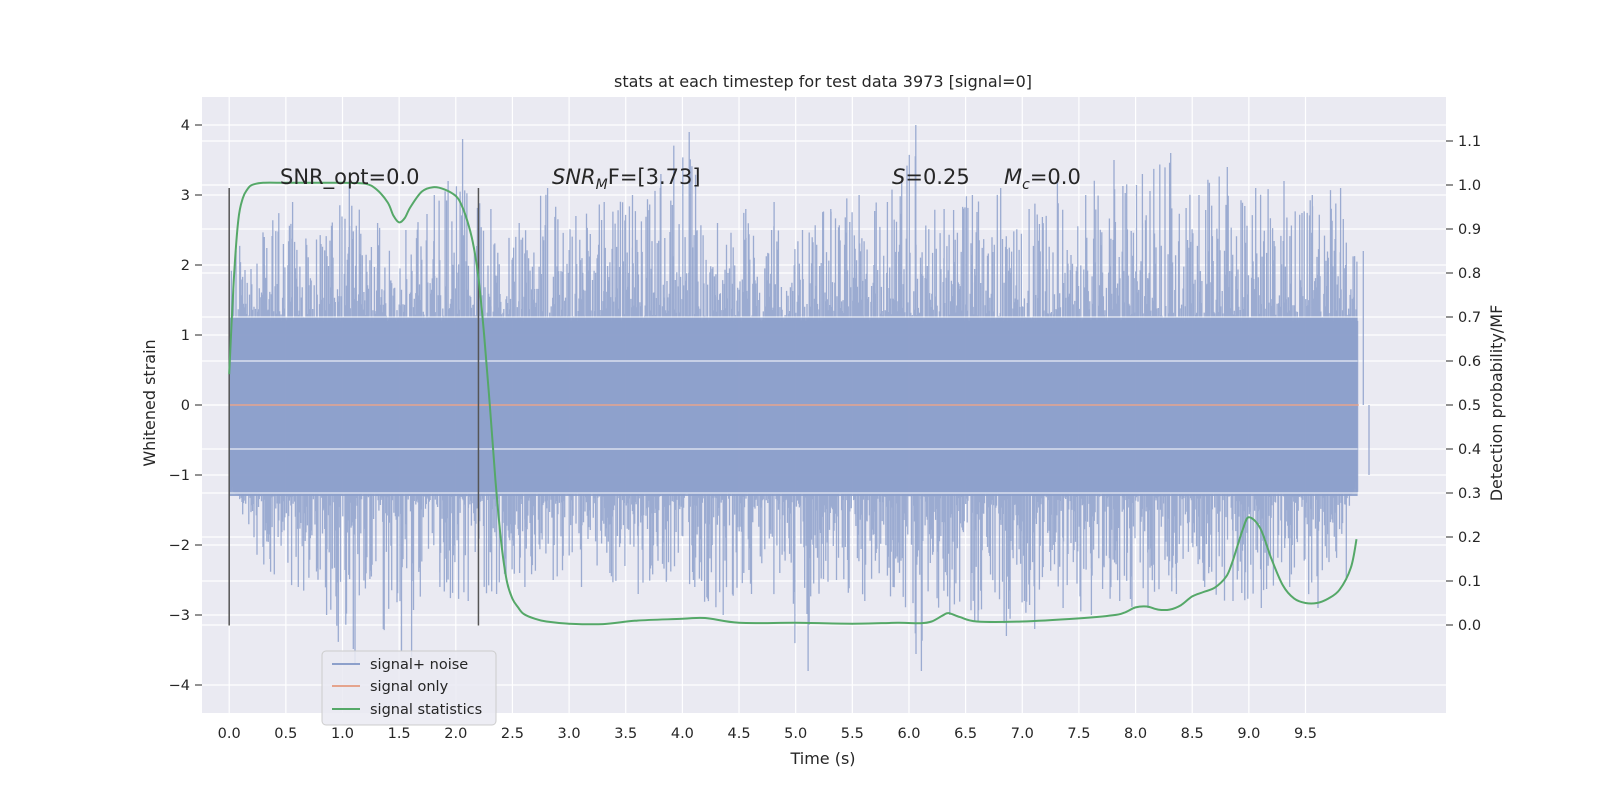  Describe the element at coordinates (1469, 230) in the screenshot. I see `y2-tick-label: 0.9` at that location.